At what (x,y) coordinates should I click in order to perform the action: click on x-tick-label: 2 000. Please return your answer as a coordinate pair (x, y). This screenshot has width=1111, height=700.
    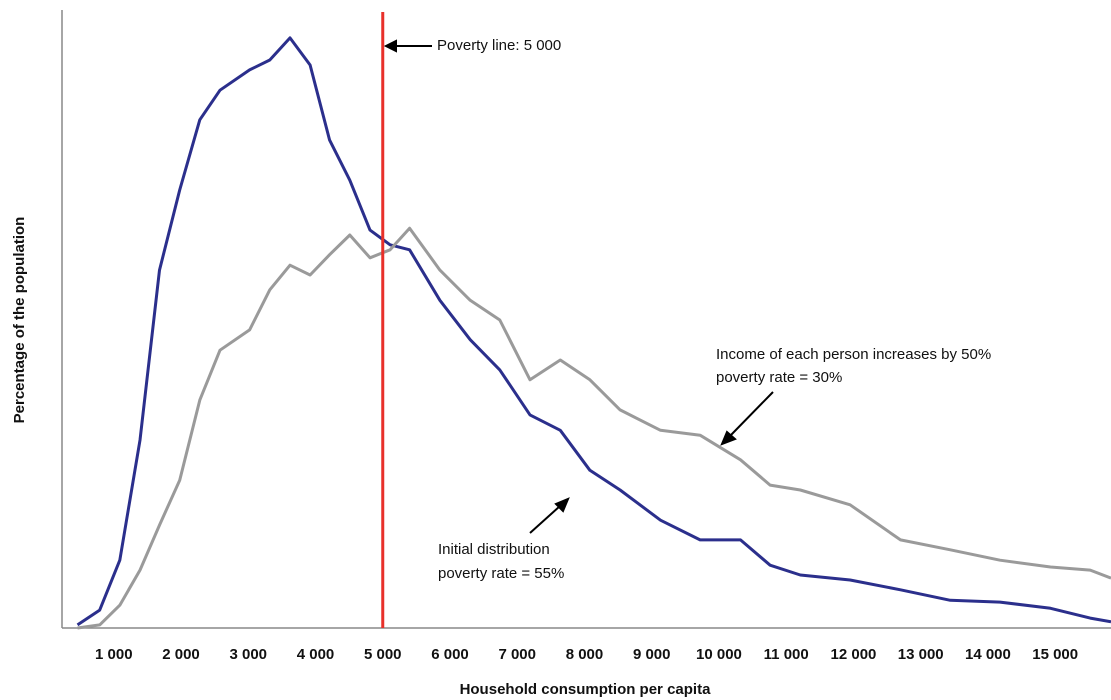
    Looking at the image, I should click on (181, 654).